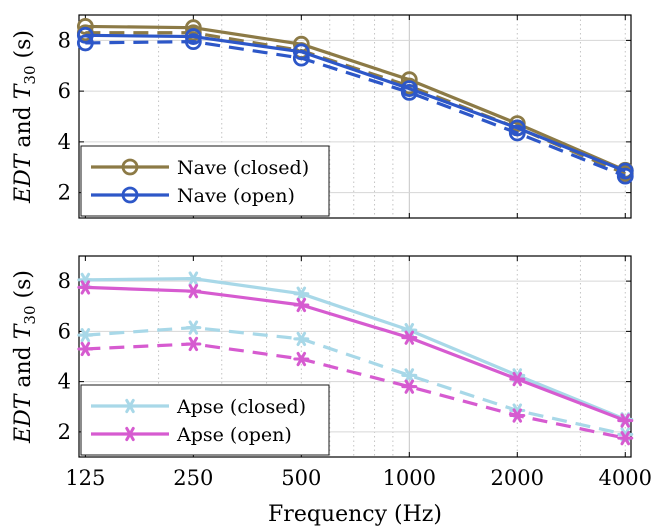  What do you see at coordinates (241, 407) in the screenshot?
I see `legend-label: Apse (closed)` at bounding box center [241, 407].